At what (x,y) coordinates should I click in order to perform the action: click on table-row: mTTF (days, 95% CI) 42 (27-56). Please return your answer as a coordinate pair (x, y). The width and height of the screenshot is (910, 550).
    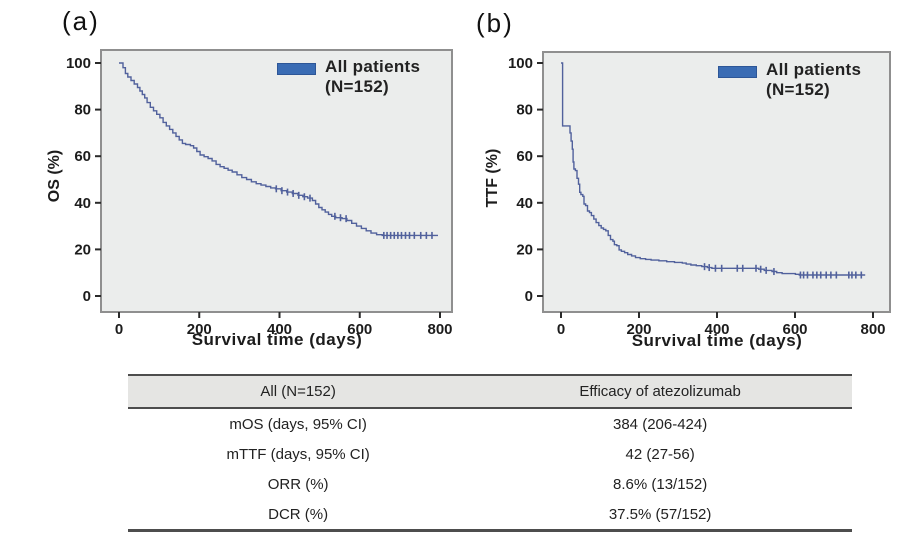
    Looking at the image, I should click on (490, 454).